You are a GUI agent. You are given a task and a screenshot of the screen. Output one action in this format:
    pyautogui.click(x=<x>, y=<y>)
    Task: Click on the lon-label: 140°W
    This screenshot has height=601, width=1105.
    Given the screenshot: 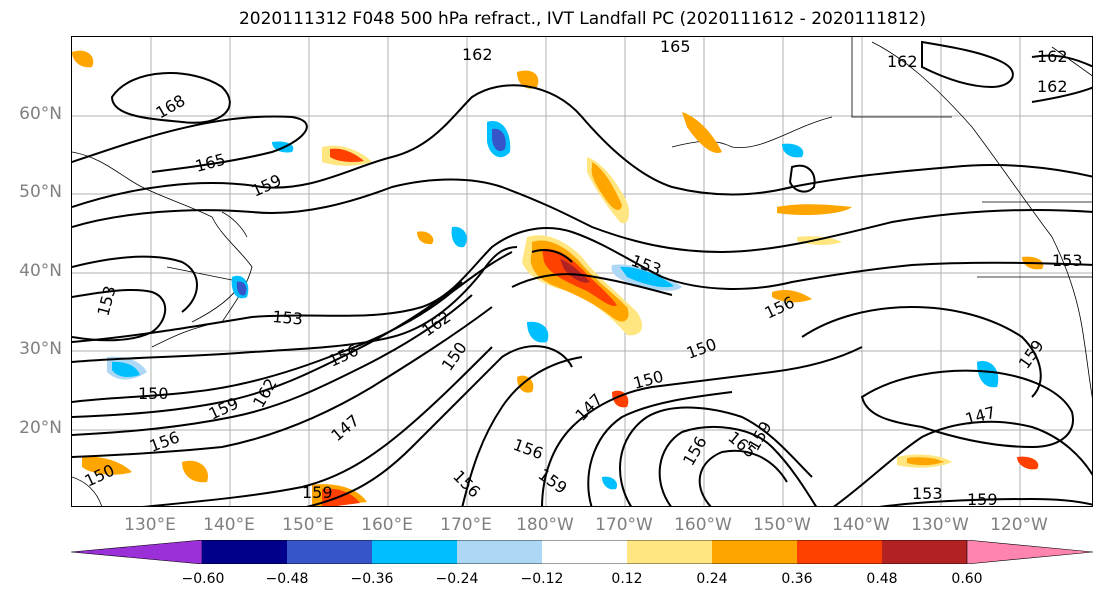 What is the action you would take?
    pyautogui.click(x=861, y=525)
    